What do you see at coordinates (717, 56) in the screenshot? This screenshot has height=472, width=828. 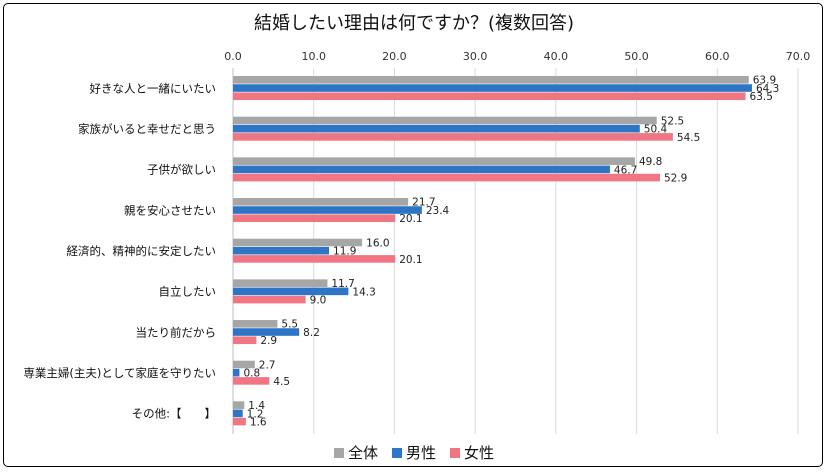 I see `x-tick-label: 60.0` at bounding box center [717, 56].